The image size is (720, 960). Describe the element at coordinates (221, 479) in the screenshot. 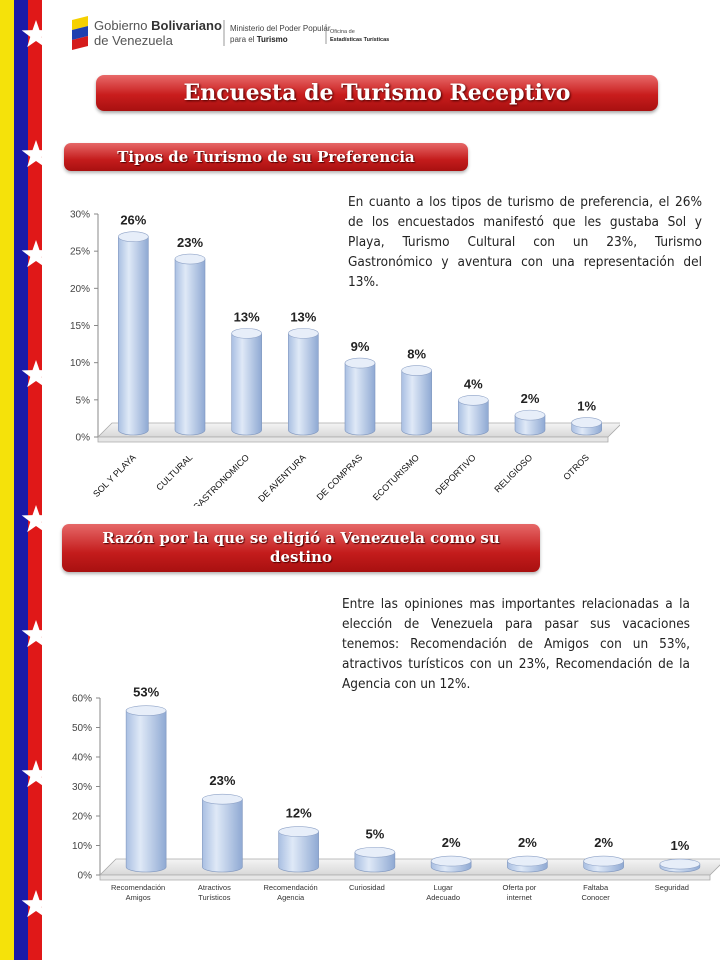

I see `x-category-label: GASTRONOMICO` at that location.